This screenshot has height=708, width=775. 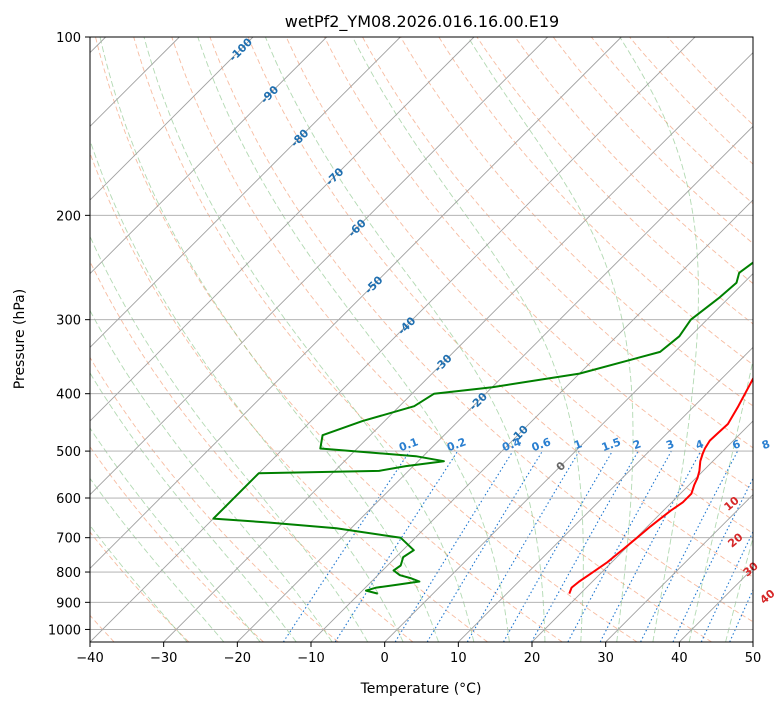 What do you see at coordinates (408, 444) in the screenshot?
I see `mixing-ratio-label: 0.1` at bounding box center [408, 444].